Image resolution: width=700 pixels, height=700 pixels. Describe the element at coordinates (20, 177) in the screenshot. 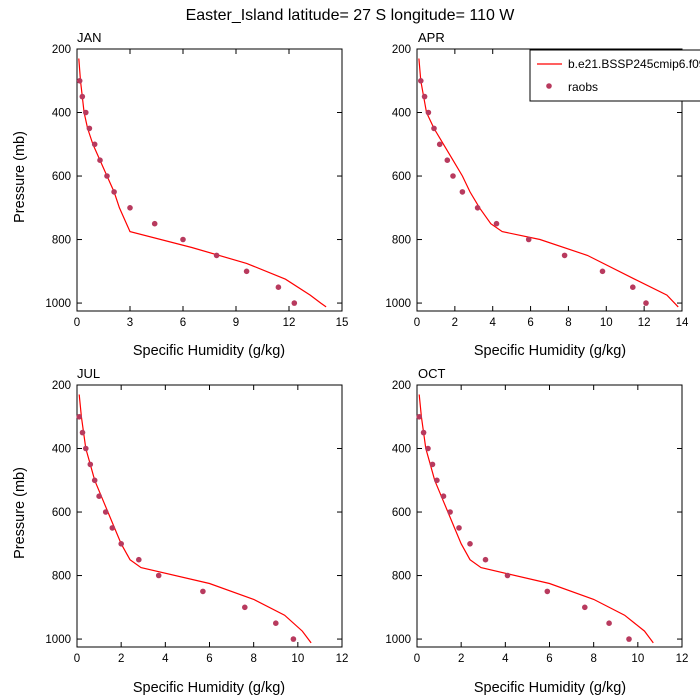

I see `ylabel-jan: Pressure (mb)` at that location.